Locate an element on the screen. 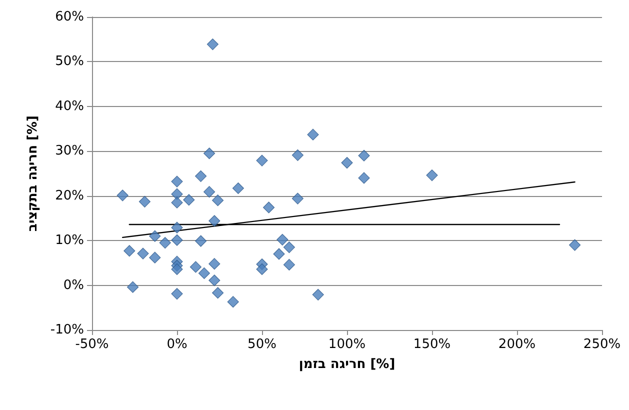  y-tick-label: 30% is located at coordinates (69, 151).